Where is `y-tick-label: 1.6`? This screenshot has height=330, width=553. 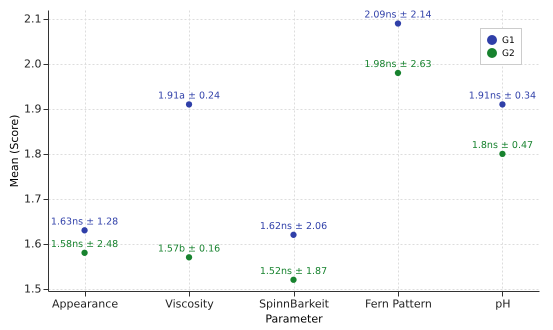 y-tick-label: 1.6 is located at coordinates (33, 243).